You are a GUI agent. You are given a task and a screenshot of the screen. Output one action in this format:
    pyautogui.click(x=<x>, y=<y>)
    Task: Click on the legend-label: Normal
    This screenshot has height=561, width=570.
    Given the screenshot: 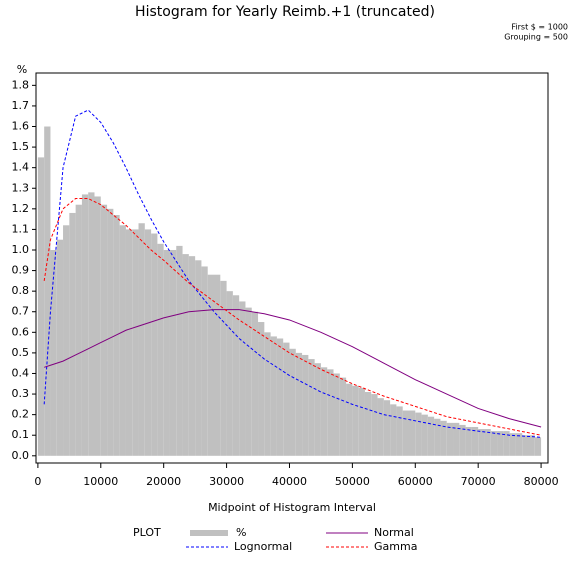 What is the action you would take?
    pyautogui.click(x=394, y=532)
    